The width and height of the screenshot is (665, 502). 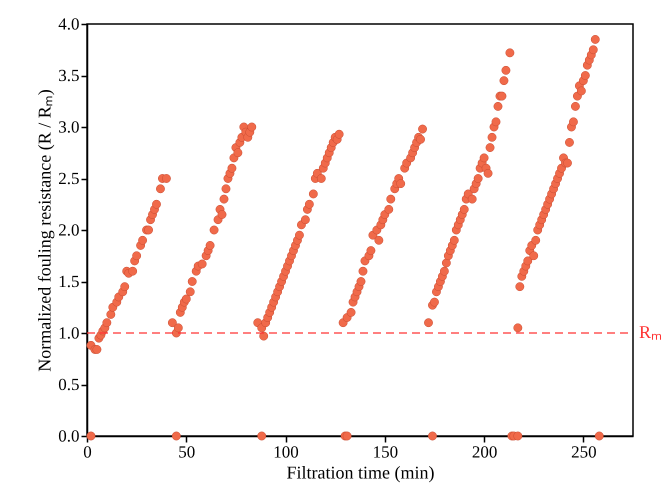 What do you see at coordinates (584, 452) in the screenshot?
I see `x-tick-label: 250` at bounding box center [584, 452].